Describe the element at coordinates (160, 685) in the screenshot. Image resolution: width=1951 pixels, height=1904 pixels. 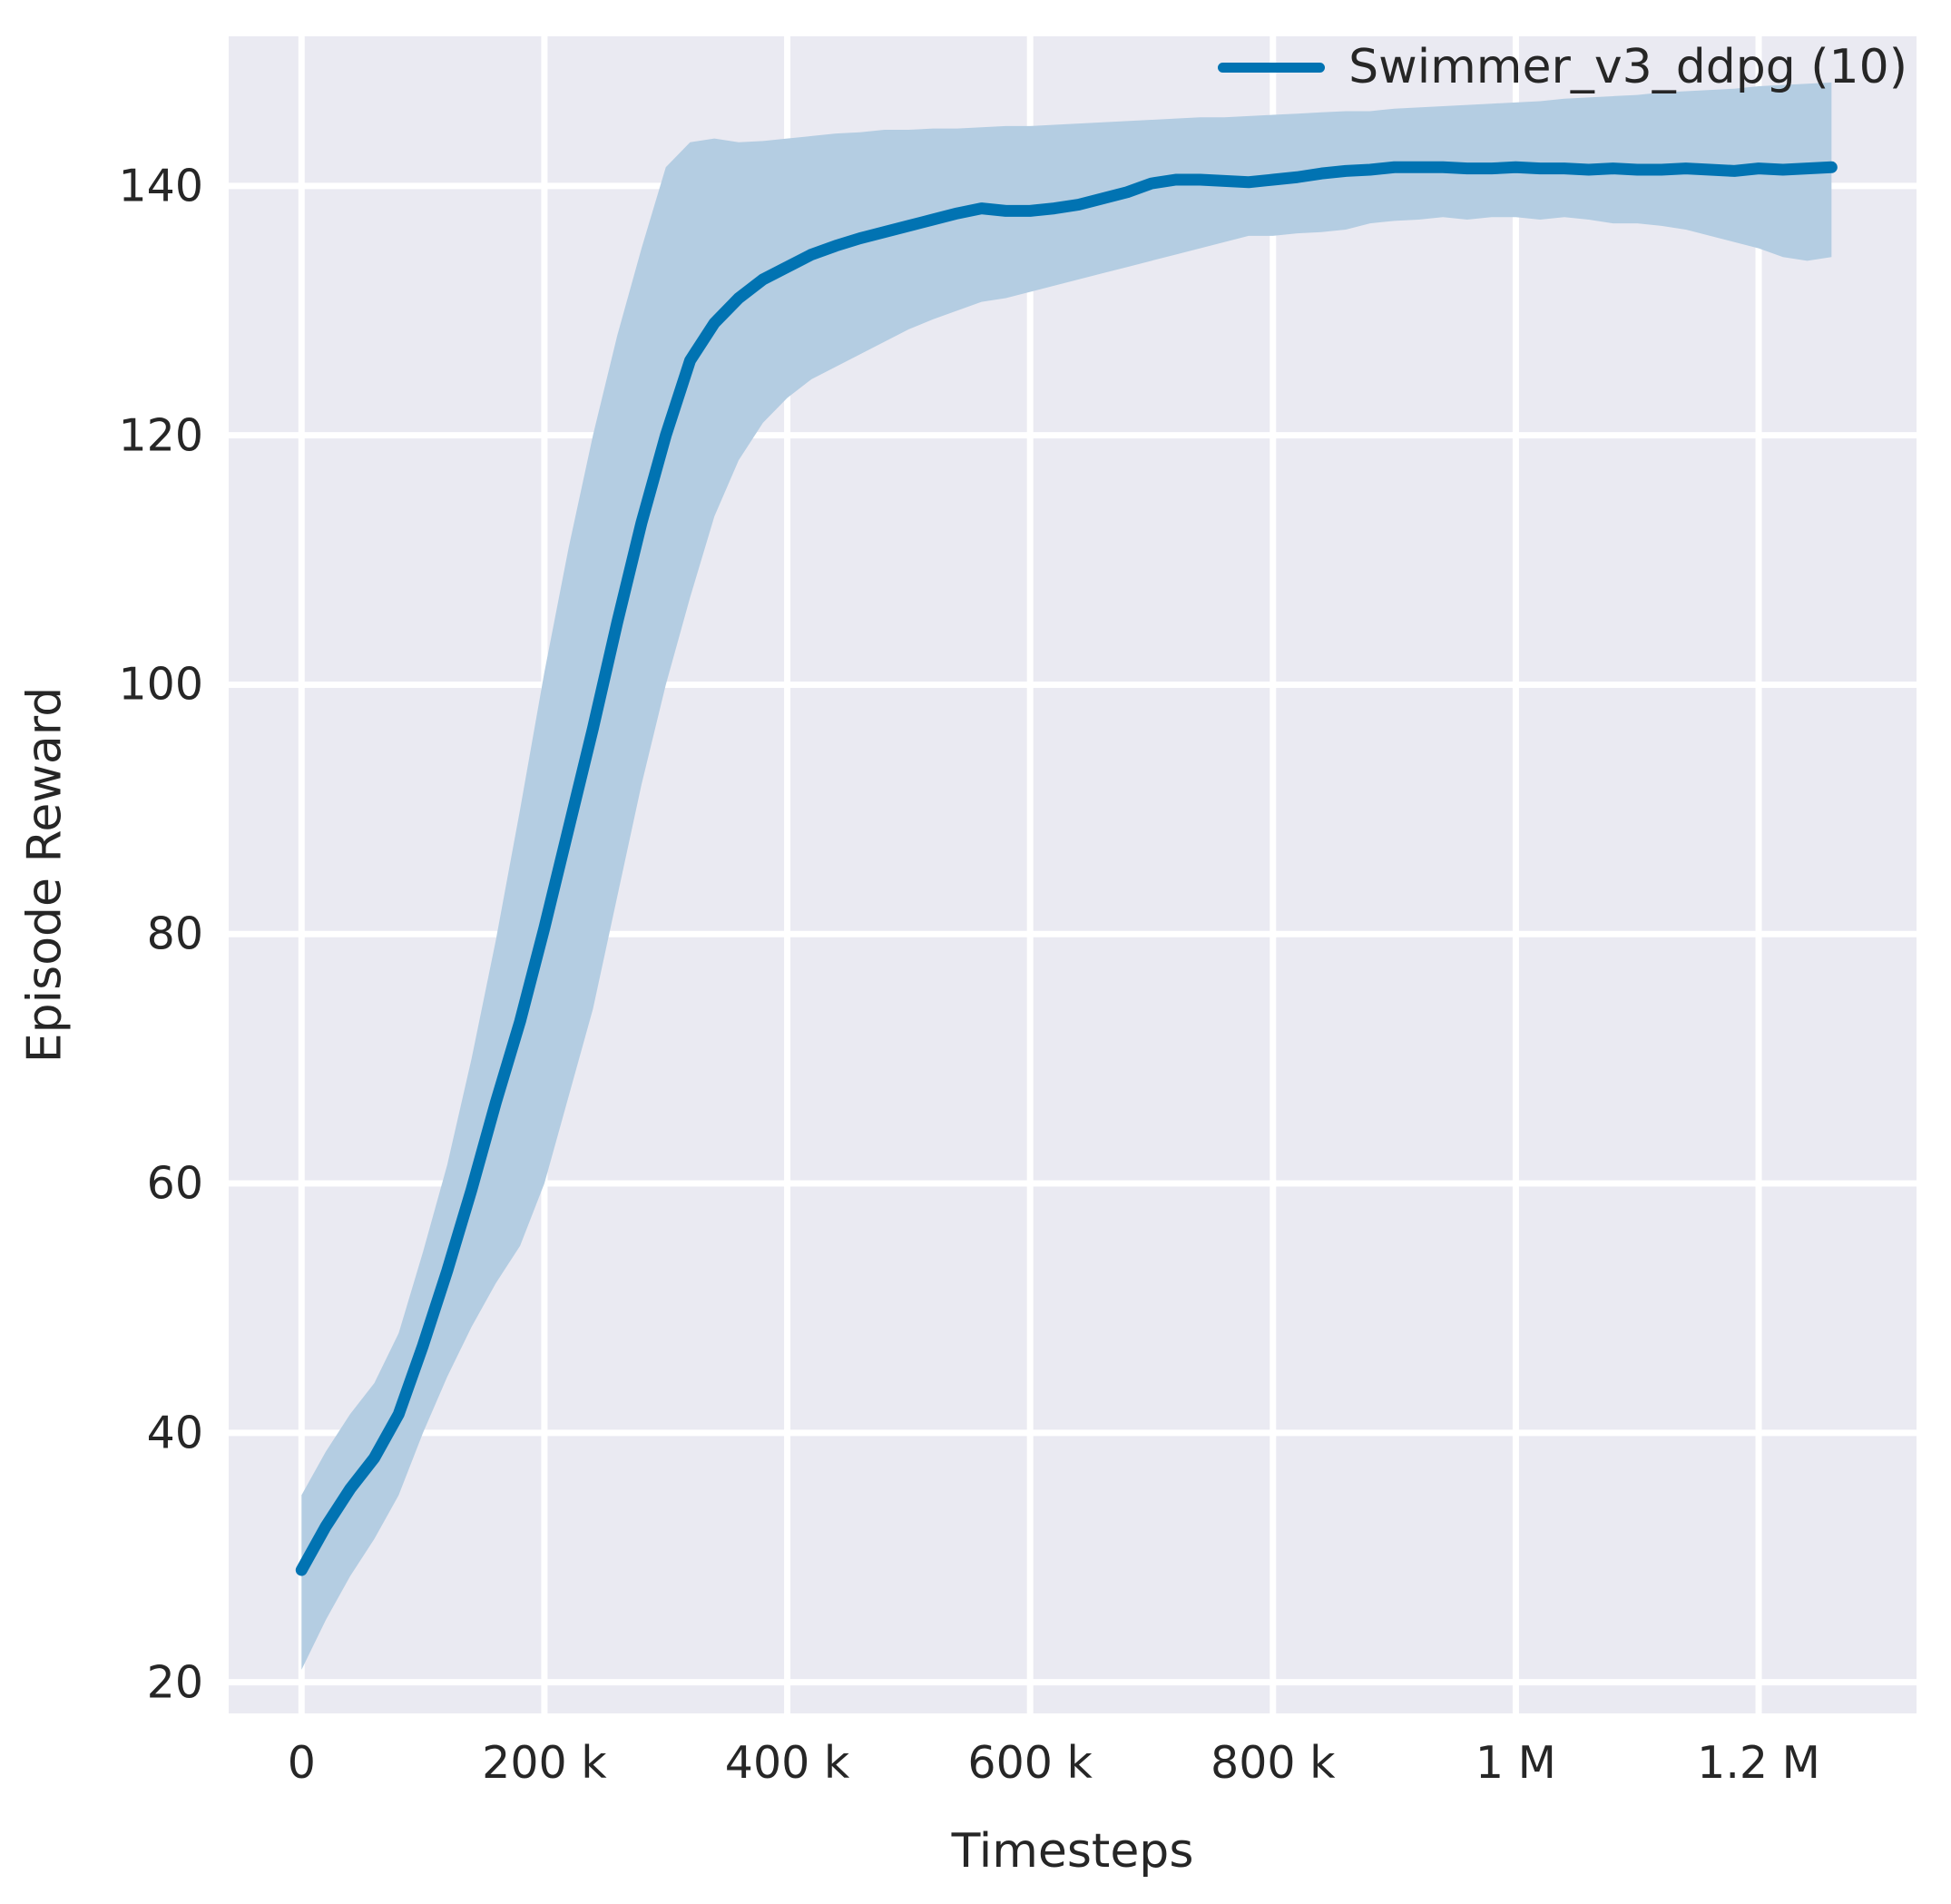
I see `y-tick-label: 100` at that location.